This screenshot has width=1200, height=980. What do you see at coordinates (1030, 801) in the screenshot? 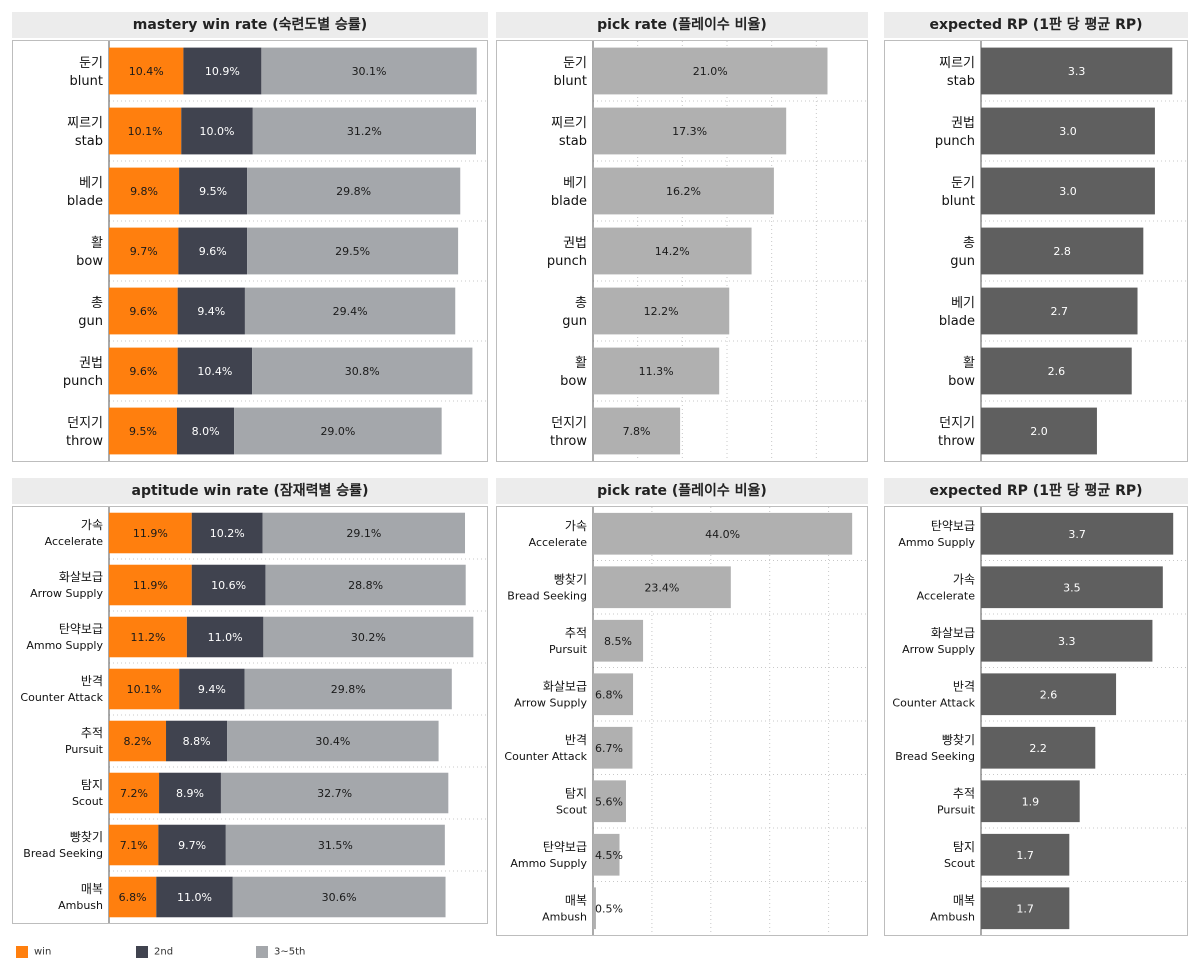
I see `bar-value-label: 1.9` at bounding box center [1030, 801].